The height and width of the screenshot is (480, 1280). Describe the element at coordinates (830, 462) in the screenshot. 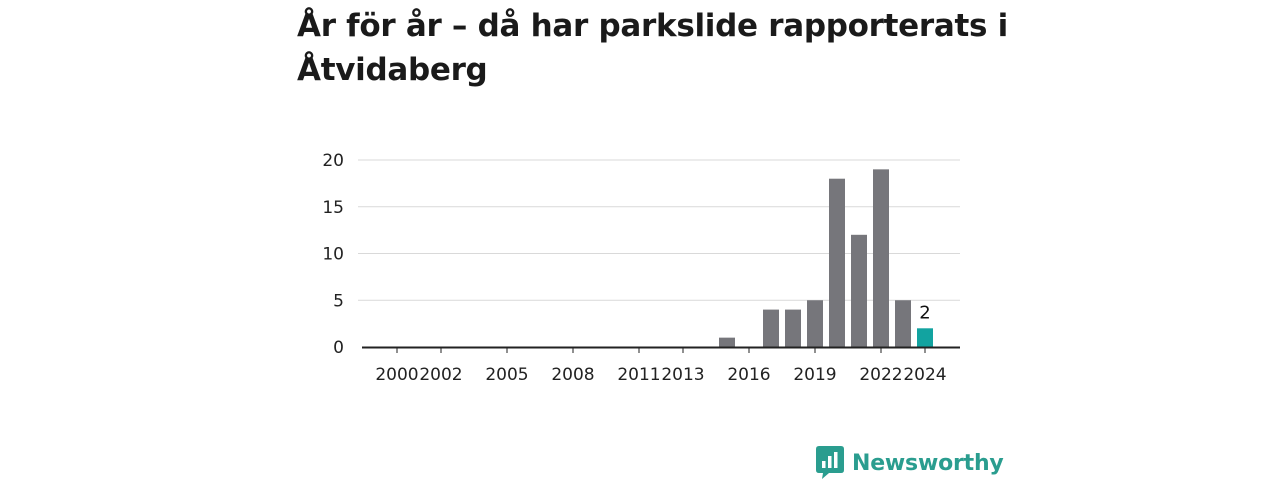

I see `bar-chart-speech-bubble-icon` at that location.